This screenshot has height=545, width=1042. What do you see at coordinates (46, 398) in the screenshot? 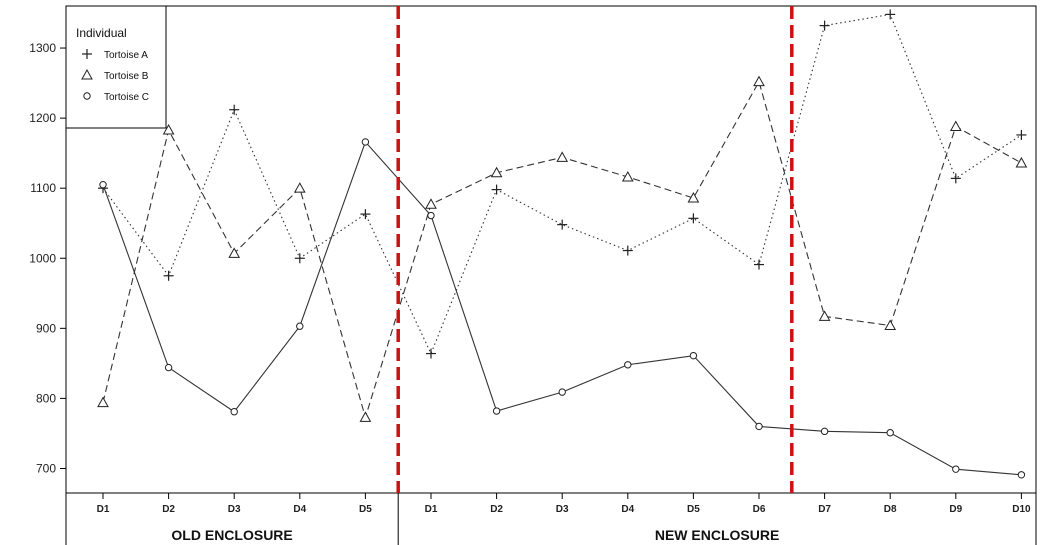
I see `y-tick-label: 800` at bounding box center [46, 398].